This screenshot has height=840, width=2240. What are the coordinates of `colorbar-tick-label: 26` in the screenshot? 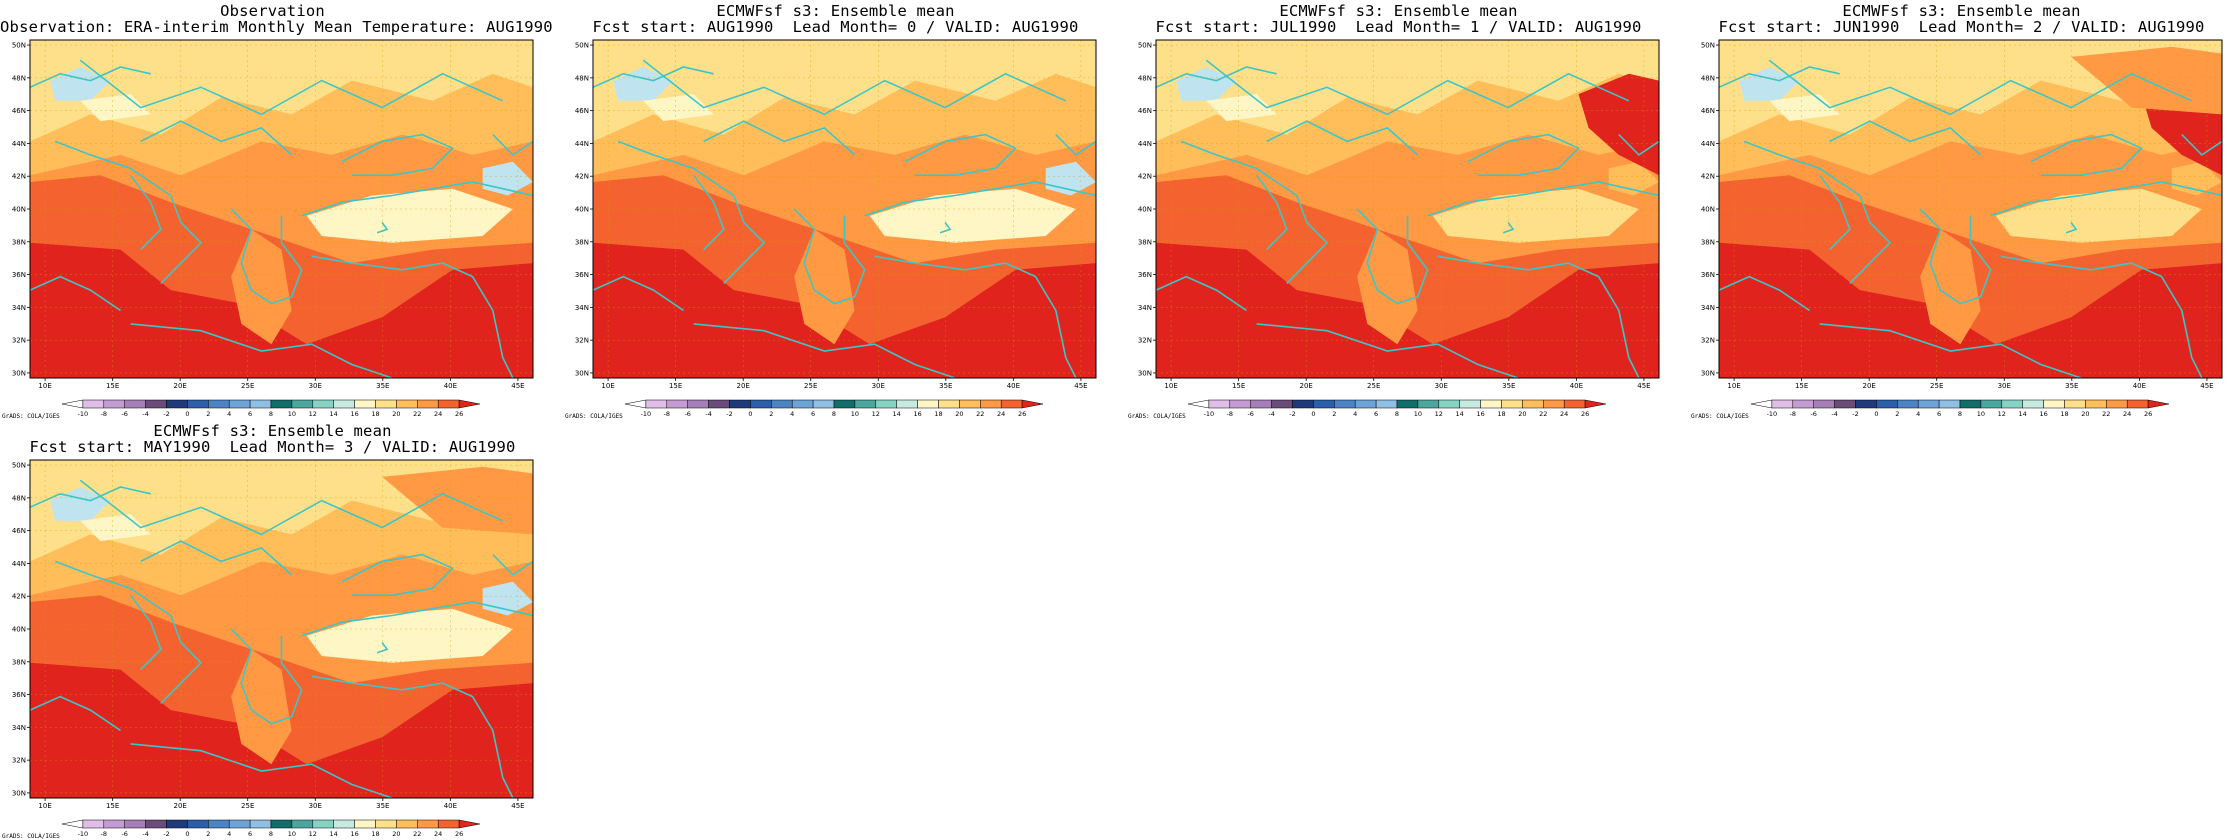 It's located at (1022, 414).